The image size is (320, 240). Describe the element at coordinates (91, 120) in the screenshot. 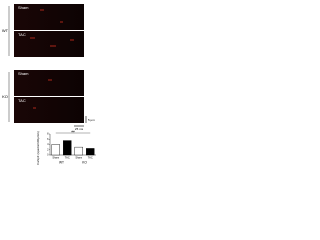

I see `scale-label: 5 μm` at that location.